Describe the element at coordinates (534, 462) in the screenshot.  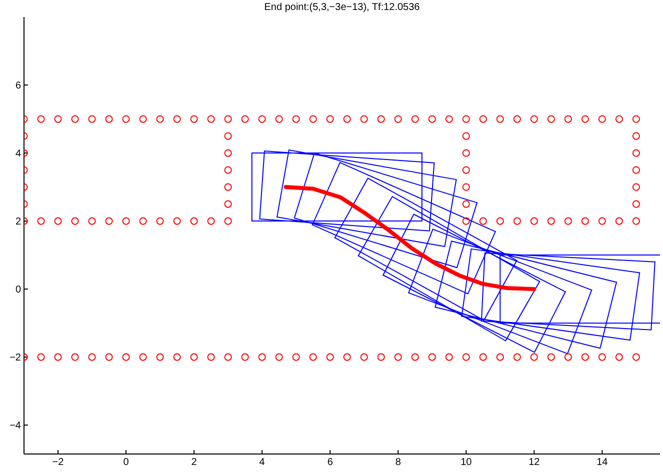
I see `x-tick-label: 12` at that location.